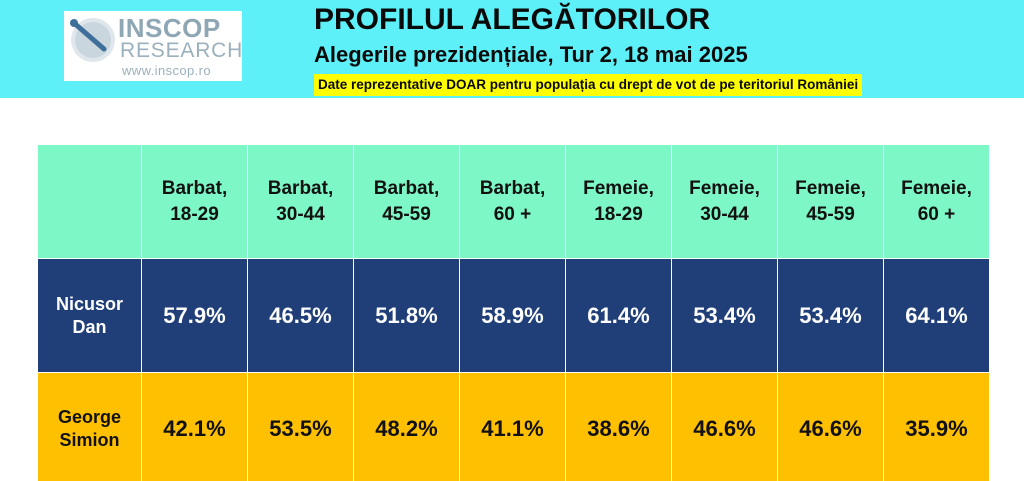 The image size is (1024, 481). Describe the element at coordinates (406, 201) in the screenshot. I see `column-header-2: Barbat, 45-59` at that location.